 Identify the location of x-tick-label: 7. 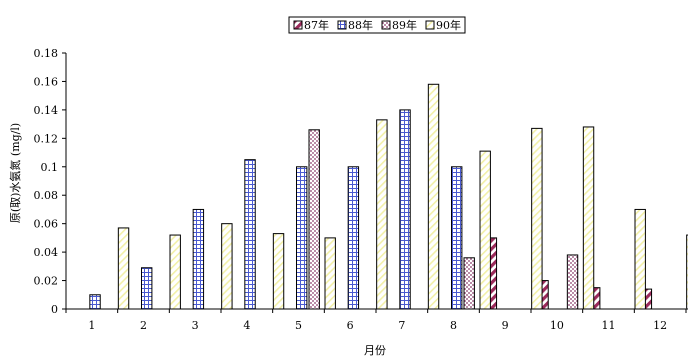
(401, 325).